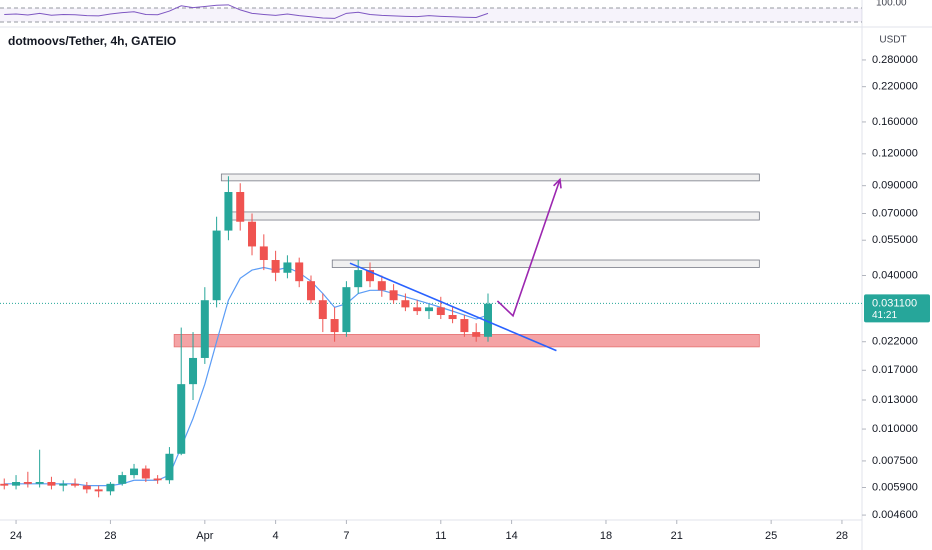 The image size is (932, 550). I want to click on y-tick-label: 0.005900, so click(895, 487).